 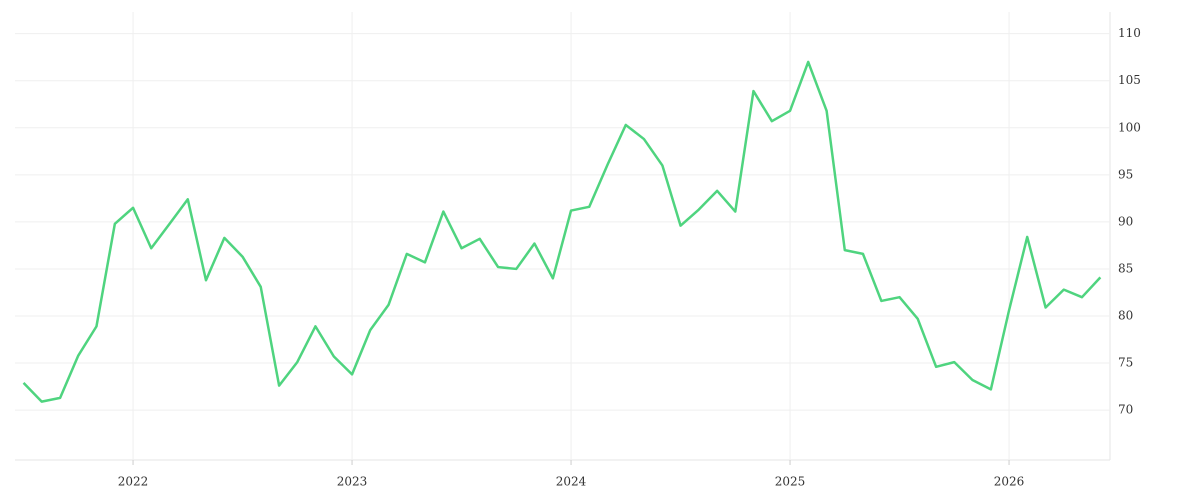 I want to click on y-tick-label: 90, so click(x=1125, y=221).